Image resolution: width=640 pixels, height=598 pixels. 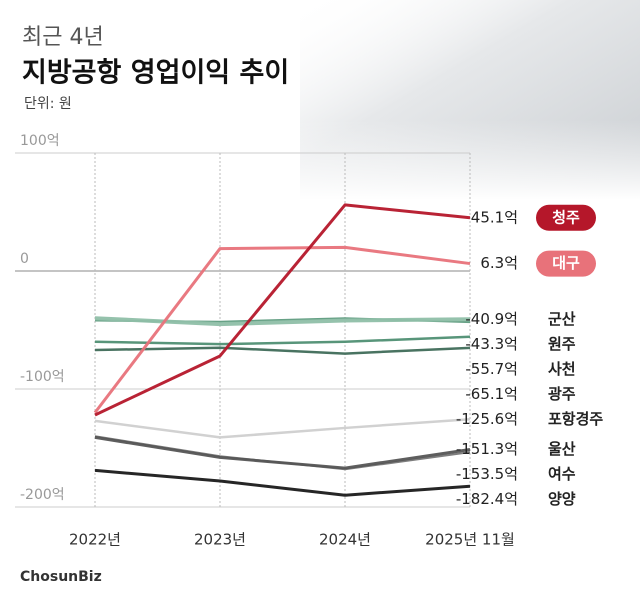 What do you see at coordinates (42, 495) in the screenshot?
I see `y-tick-label: -200억` at bounding box center [42, 495].